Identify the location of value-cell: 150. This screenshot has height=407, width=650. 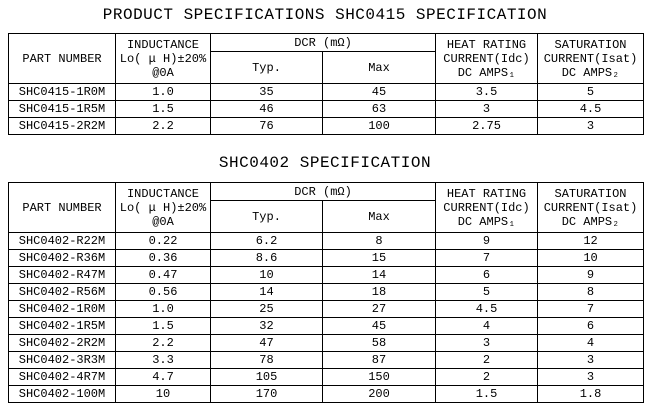
(379, 377).